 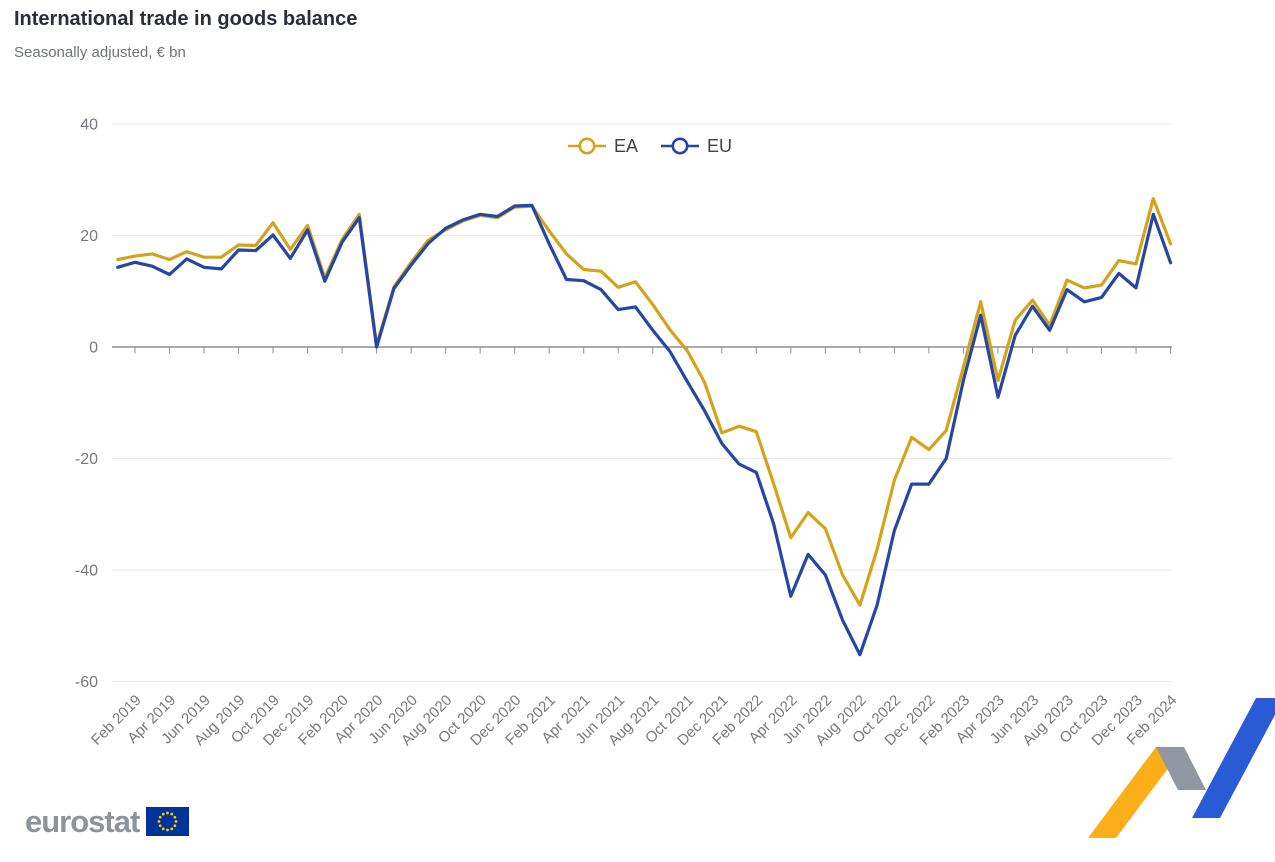 I want to click on legend-item-ea: EA, so click(x=603, y=146).